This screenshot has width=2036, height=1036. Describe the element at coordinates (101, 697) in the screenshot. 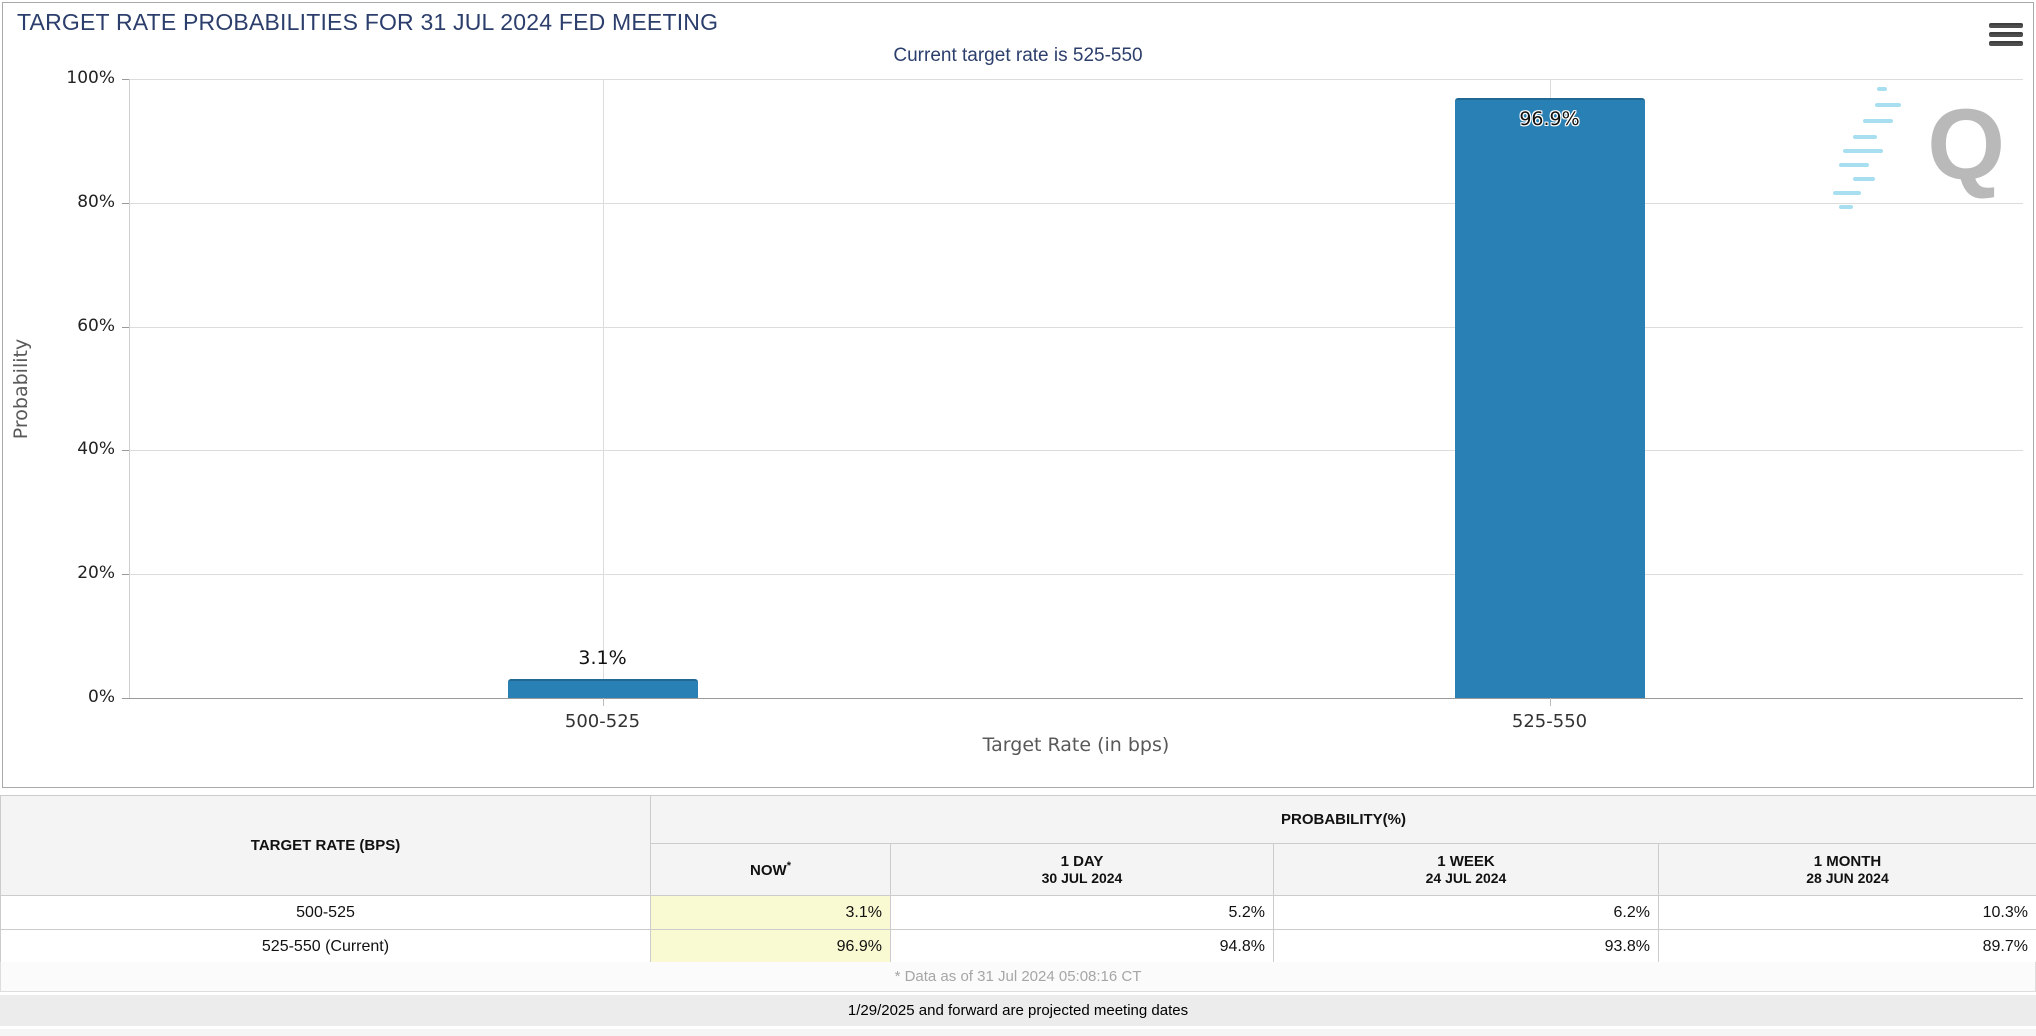

I see `y-tick-label: 0%` at that location.